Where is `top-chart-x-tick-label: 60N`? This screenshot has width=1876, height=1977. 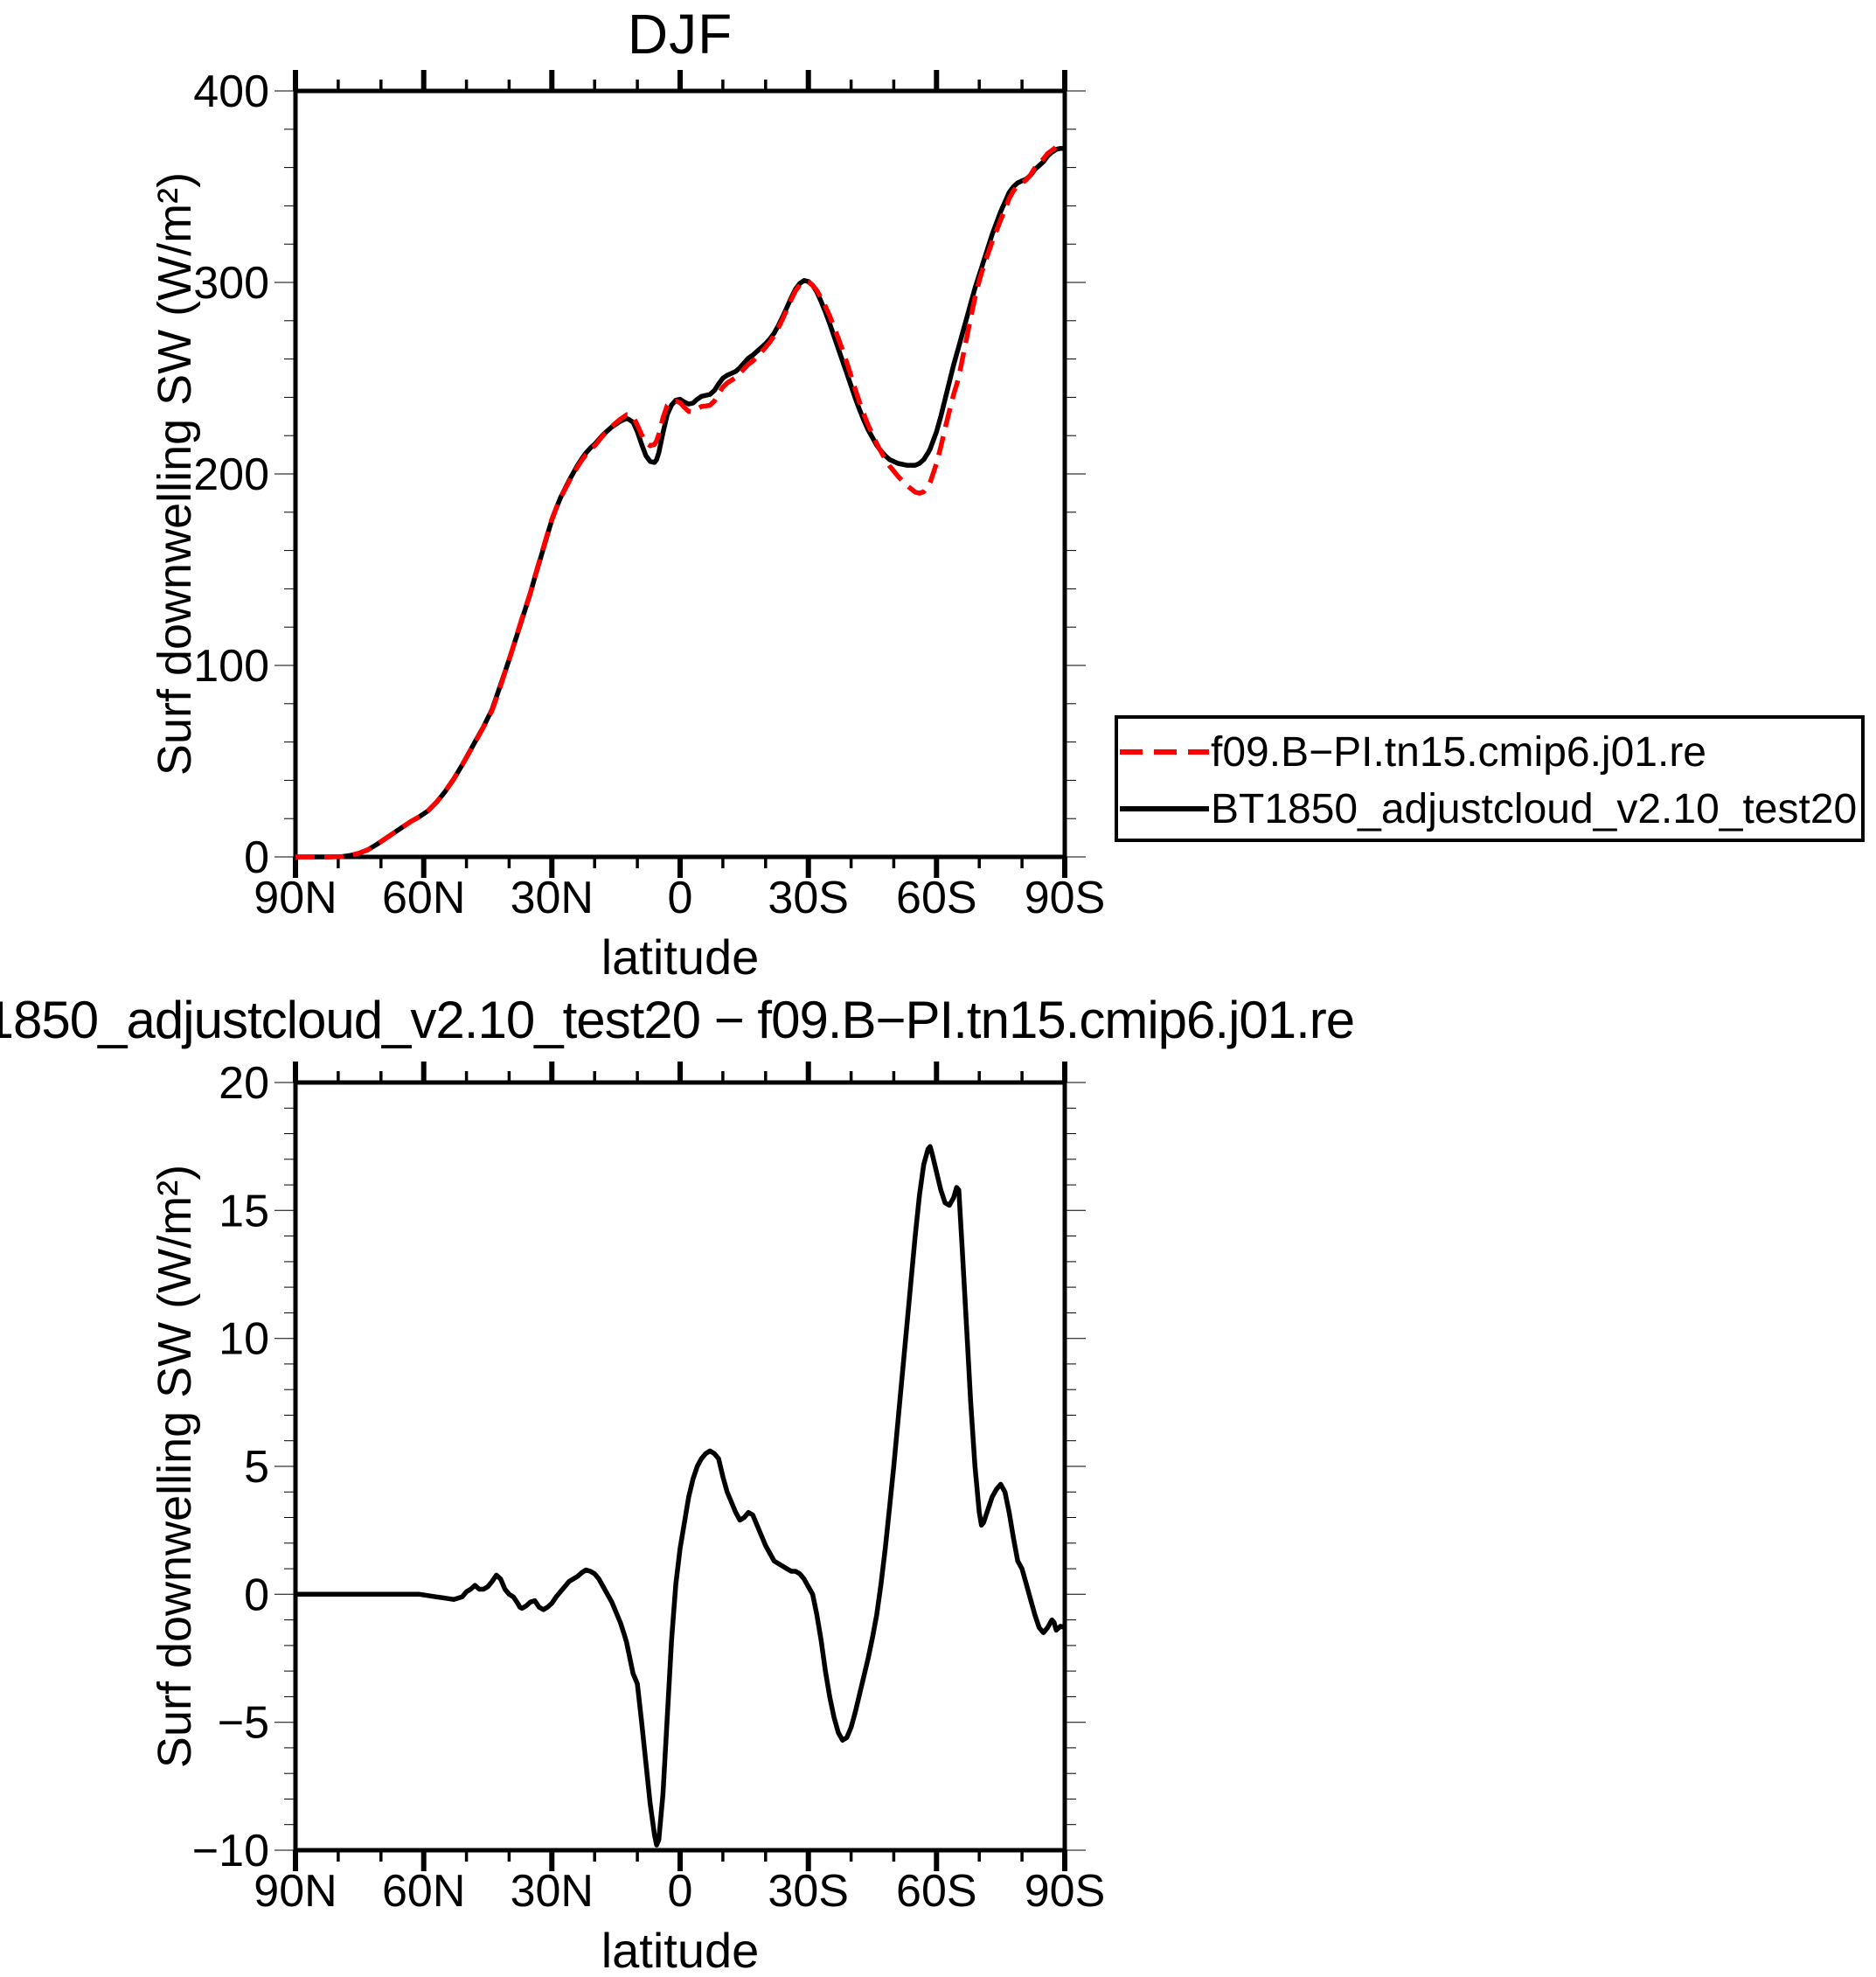 top-chart-x-tick-label: 60N is located at coordinates (423, 898).